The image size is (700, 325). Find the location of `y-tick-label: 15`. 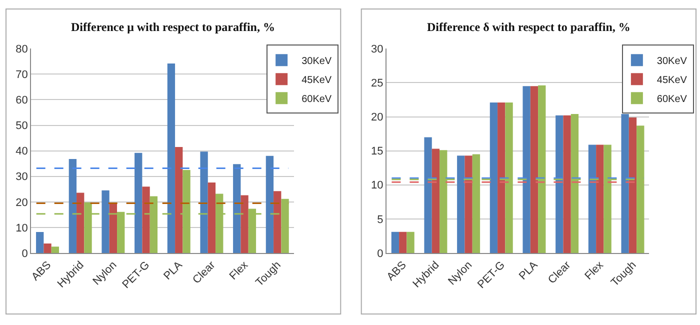

y-tick-label: 15 is located at coordinates (377, 152).